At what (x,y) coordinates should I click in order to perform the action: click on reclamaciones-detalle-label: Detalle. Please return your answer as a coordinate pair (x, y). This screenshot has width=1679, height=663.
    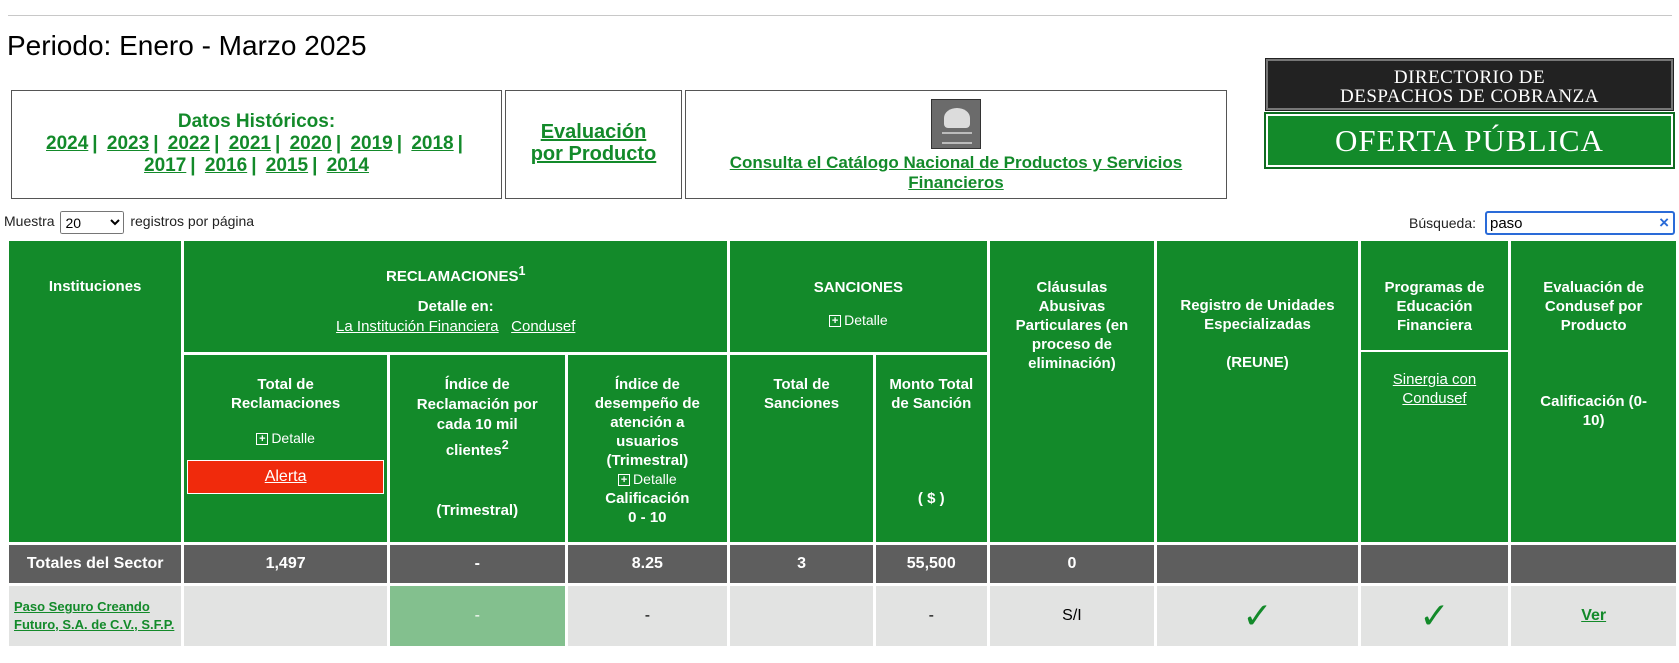
    Looking at the image, I should click on (293, 438).